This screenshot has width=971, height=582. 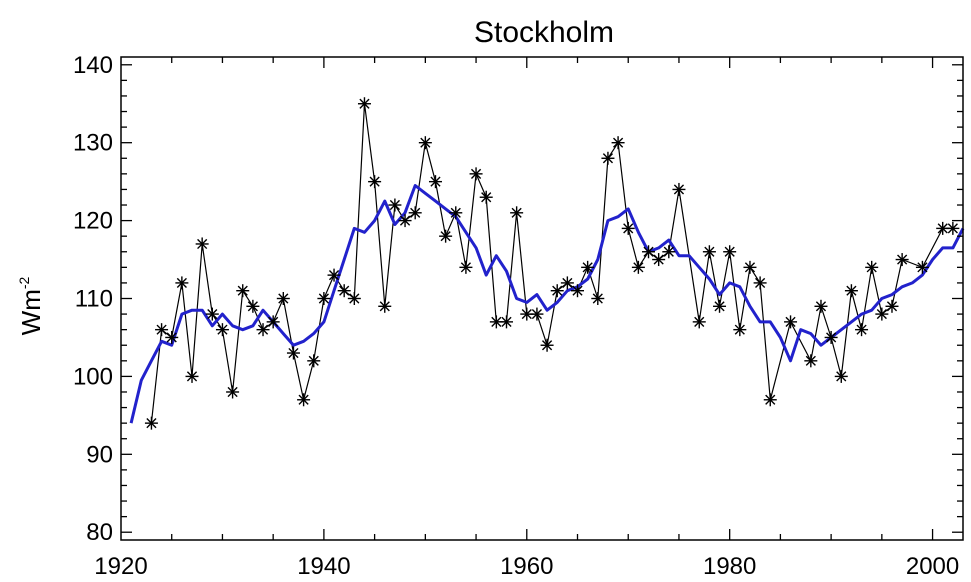 What do you see at coordinates (99, 454) in the screenshot?
I see `y-tick-label: 90` at bounding box center [99, 454].